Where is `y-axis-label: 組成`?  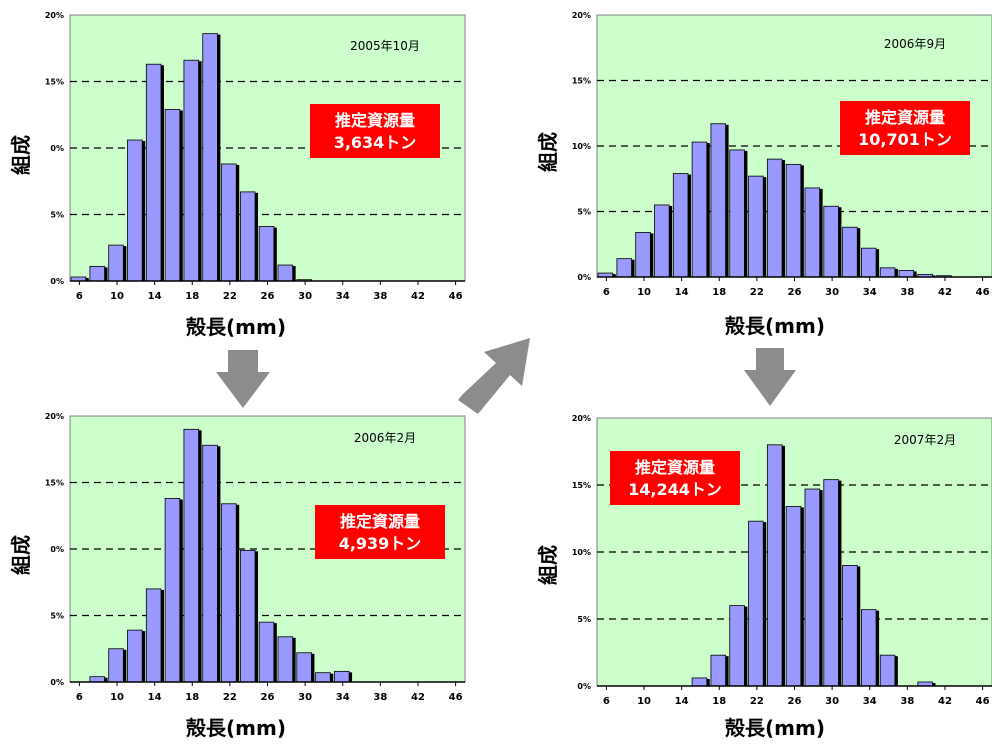
y-axis-label: 組成 is located at coordinates (21, 555).